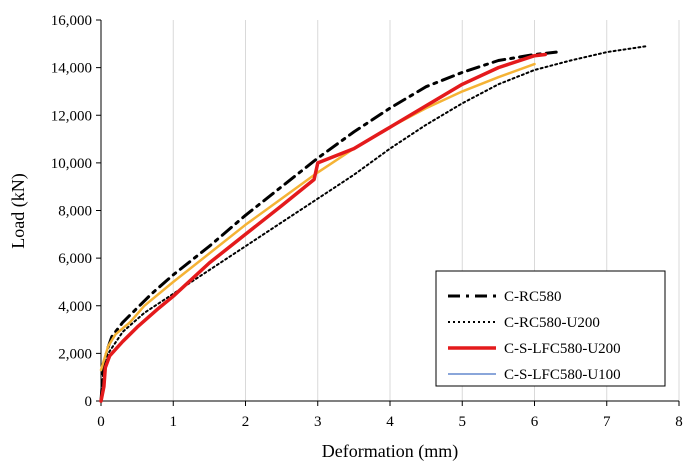 This screenshot has height=463, width=692. I want to click on y-tick-label: 4,000, so click(75, 307).